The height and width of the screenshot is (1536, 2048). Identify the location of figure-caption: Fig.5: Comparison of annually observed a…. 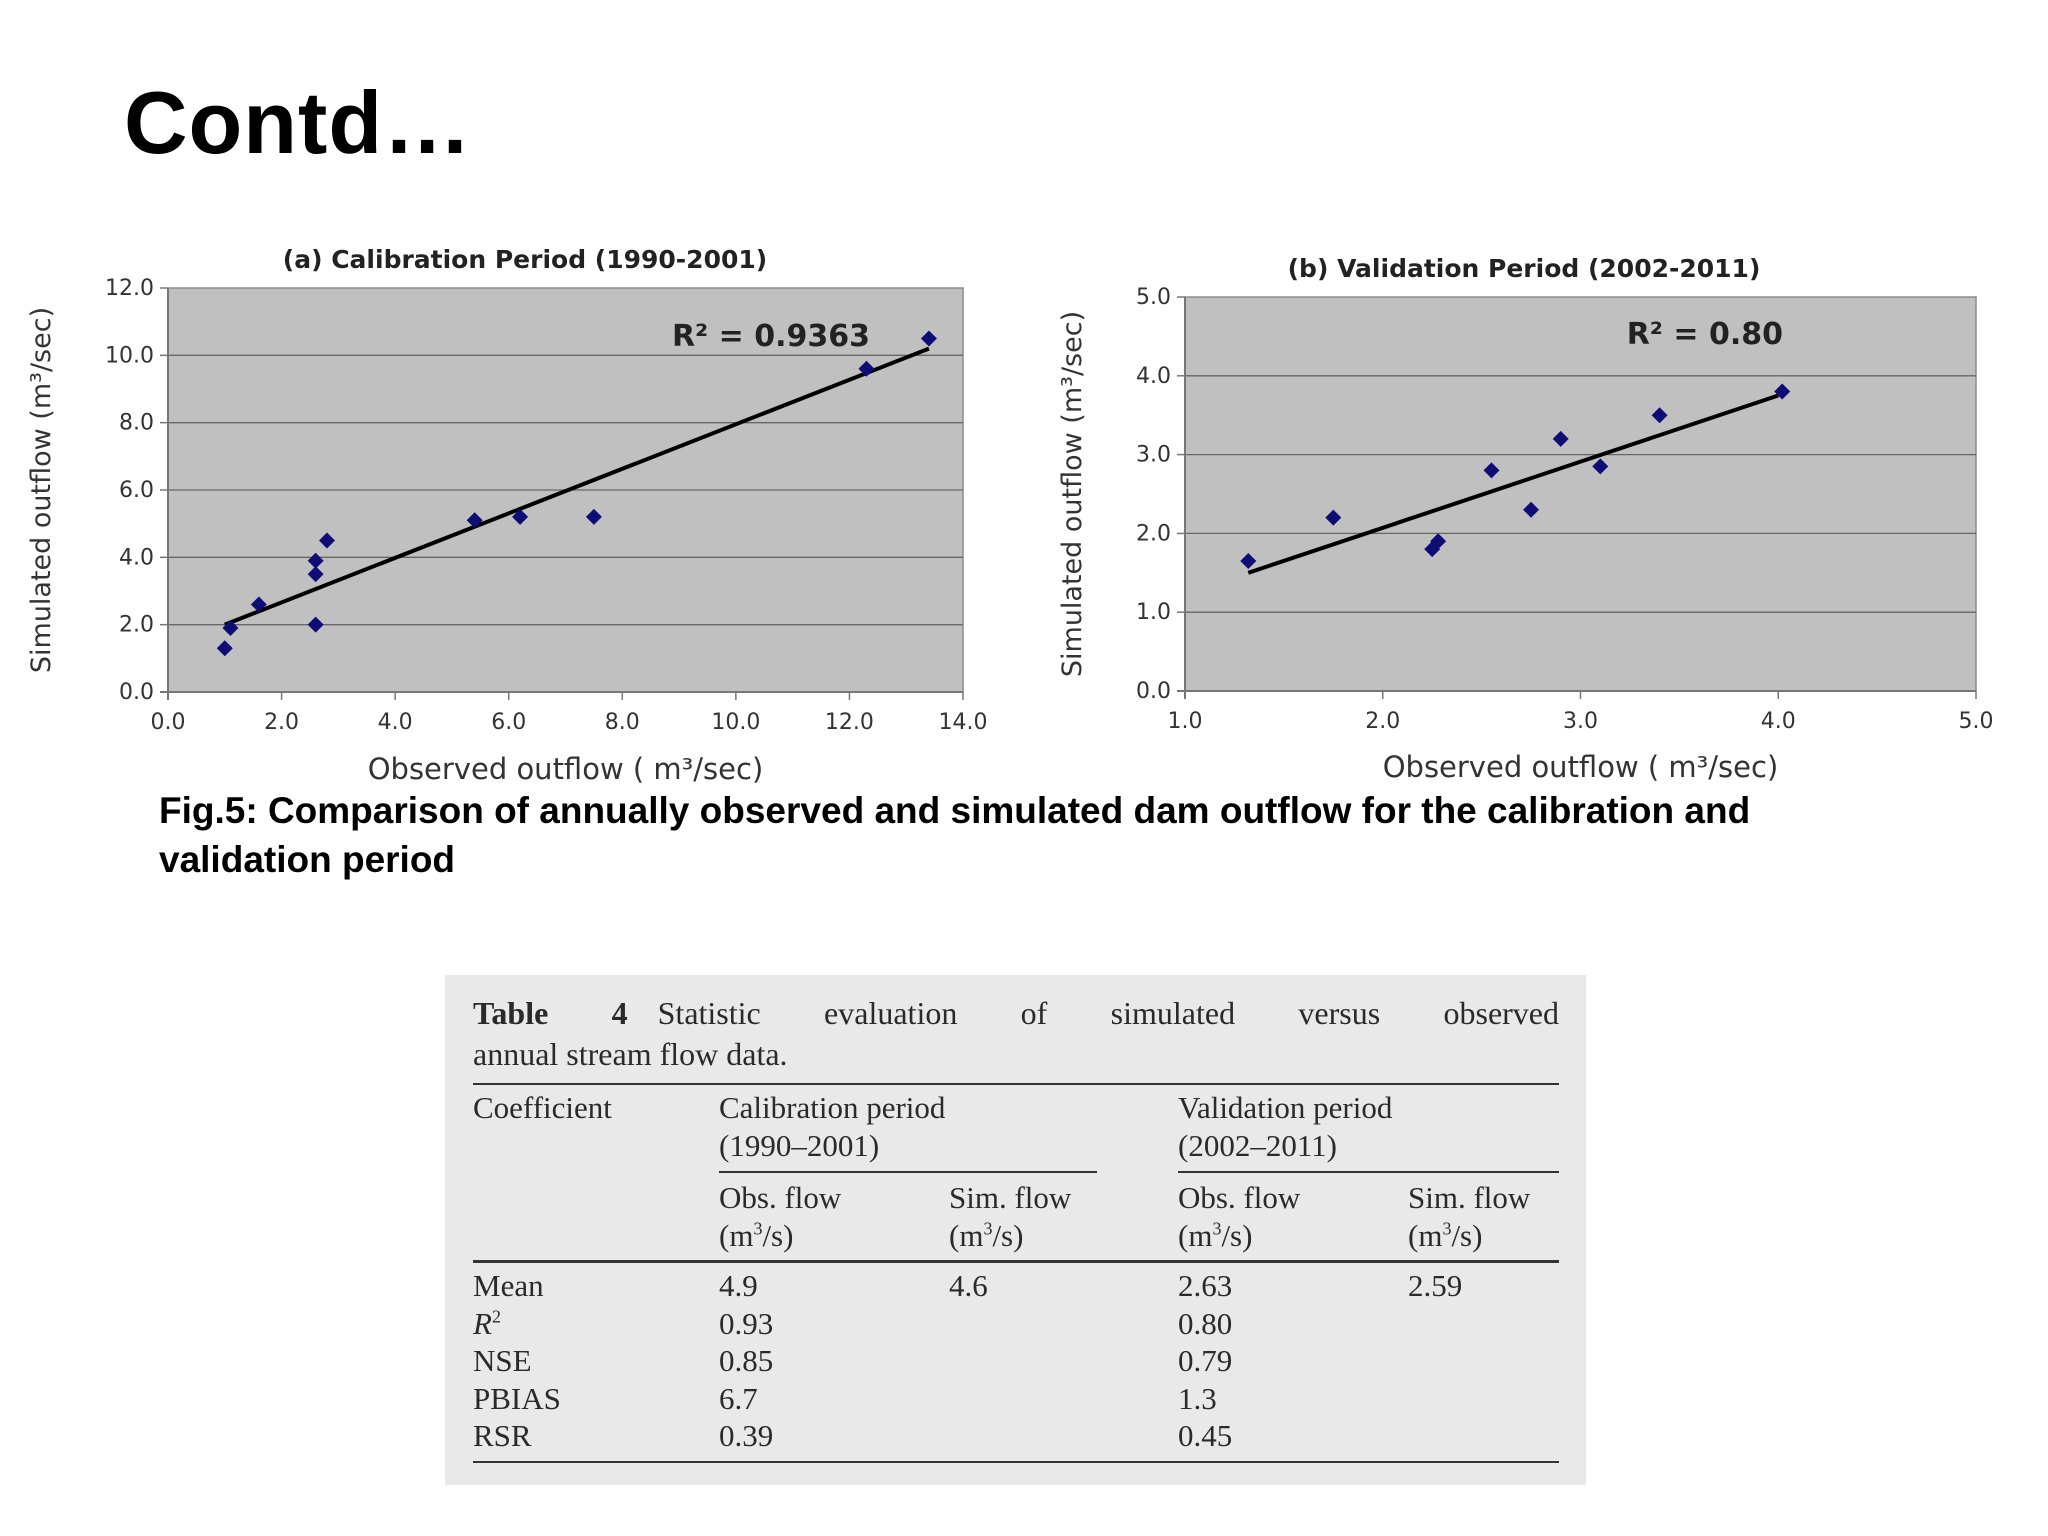
(955, 835).